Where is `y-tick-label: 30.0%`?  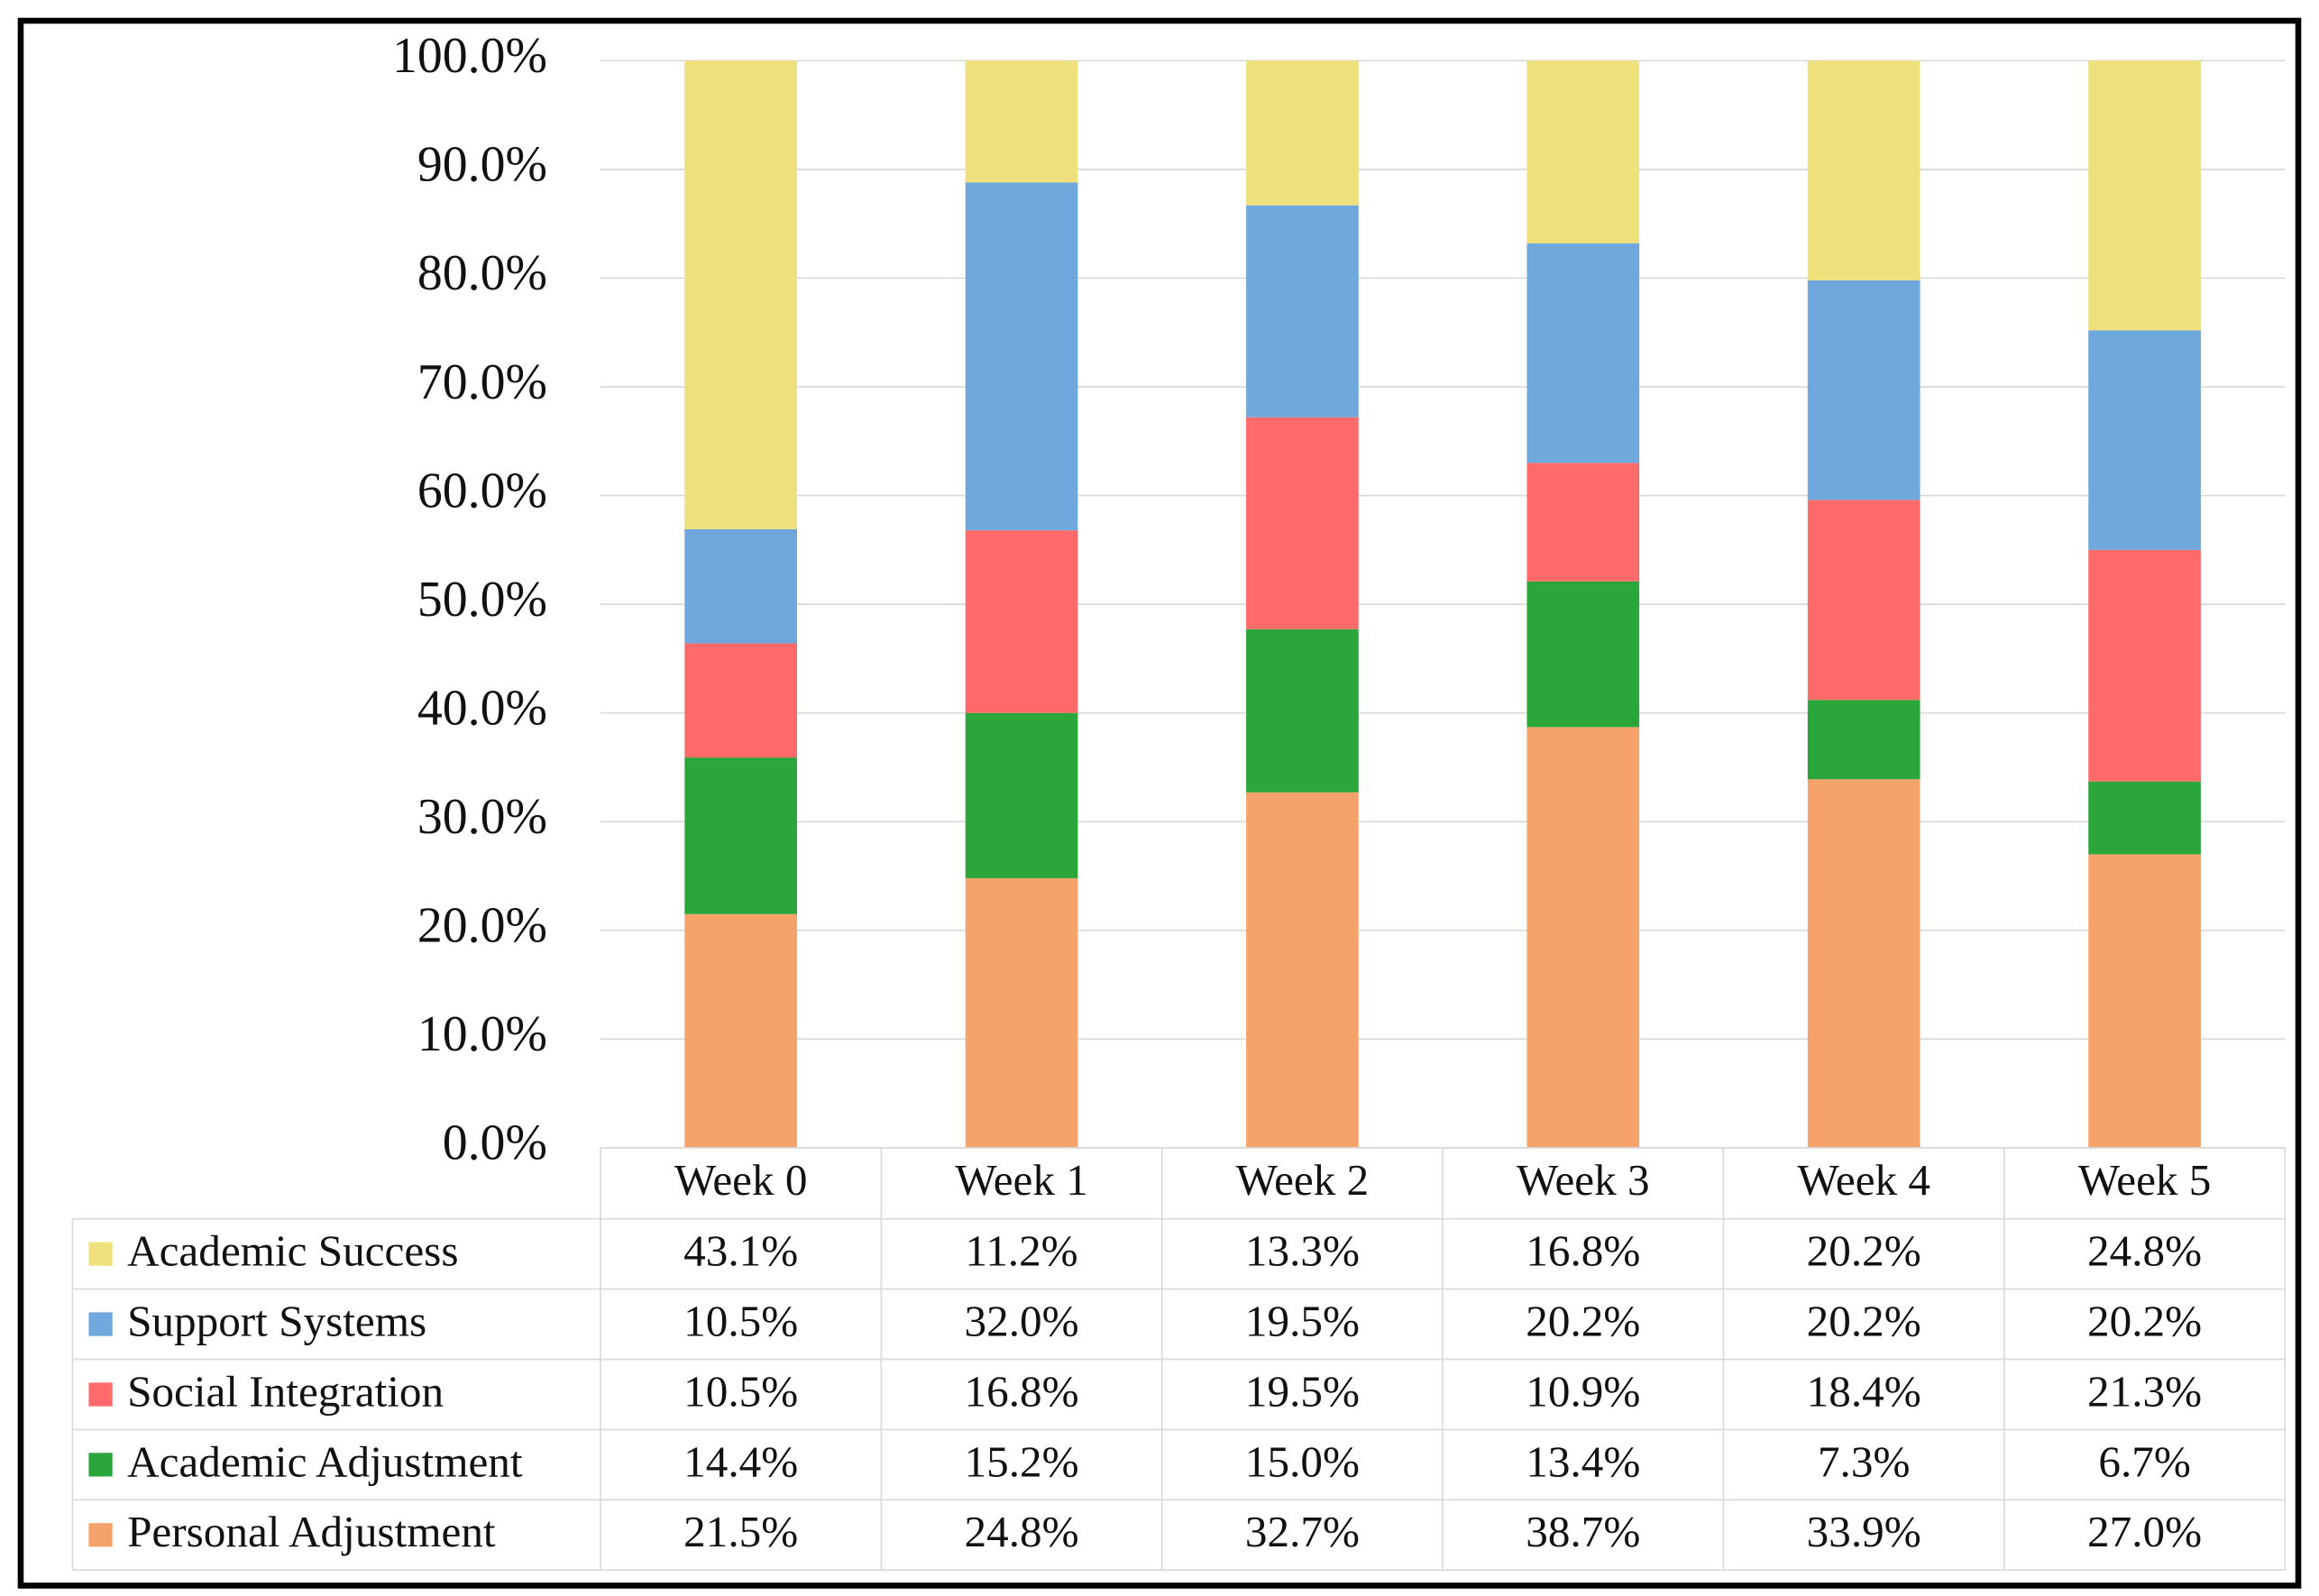
y-tick-label: 30.0% is located at coordinates (482, 817).